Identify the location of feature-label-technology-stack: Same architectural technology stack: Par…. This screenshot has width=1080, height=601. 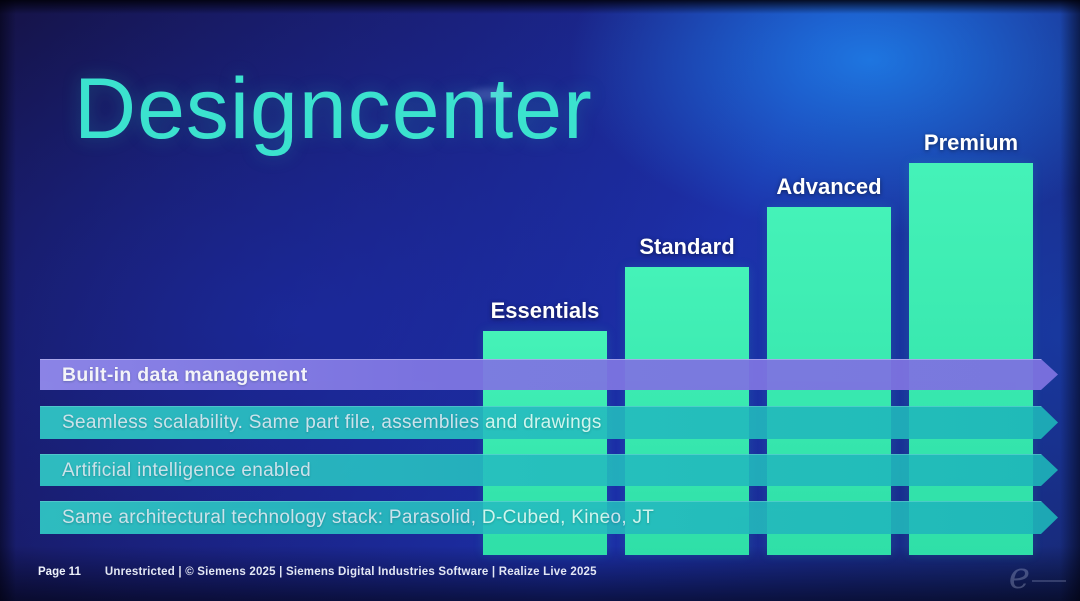
(358, 517).